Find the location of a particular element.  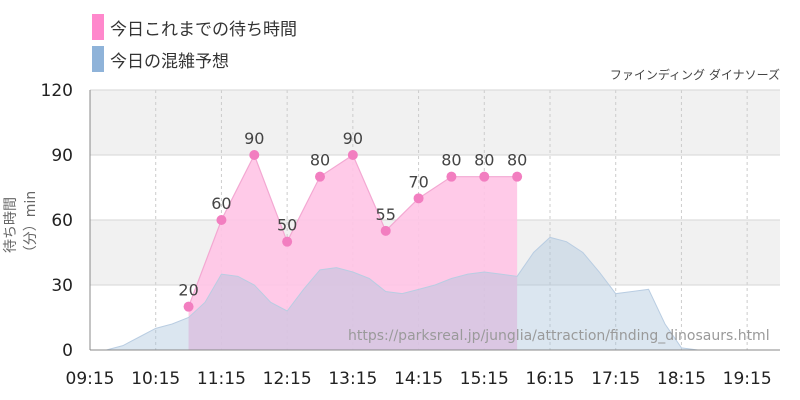

x-tick-label: 09:15 is located at coordinates (90, 379).